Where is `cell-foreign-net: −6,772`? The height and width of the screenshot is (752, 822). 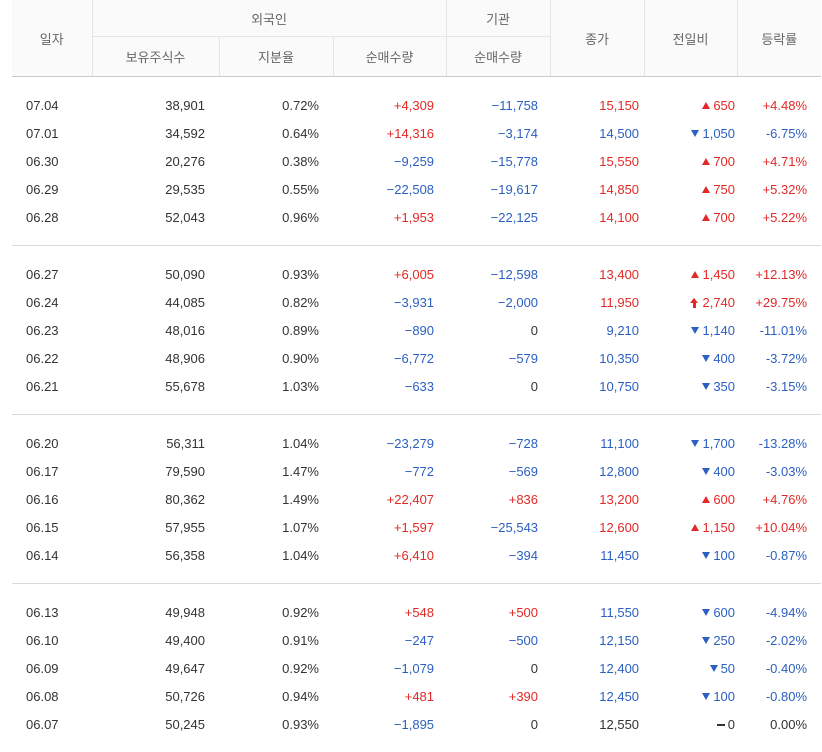 cell-foreign-net: −6,772 is located at coordinates (389, 358).